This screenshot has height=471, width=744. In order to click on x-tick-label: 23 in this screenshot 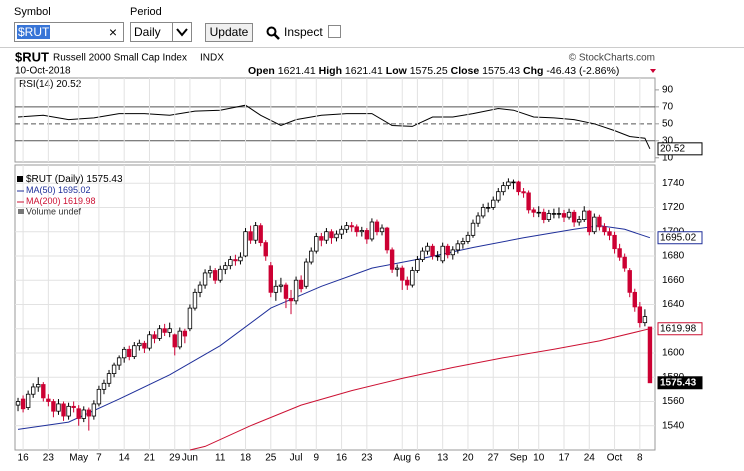, I will do `click(367, 458)`.